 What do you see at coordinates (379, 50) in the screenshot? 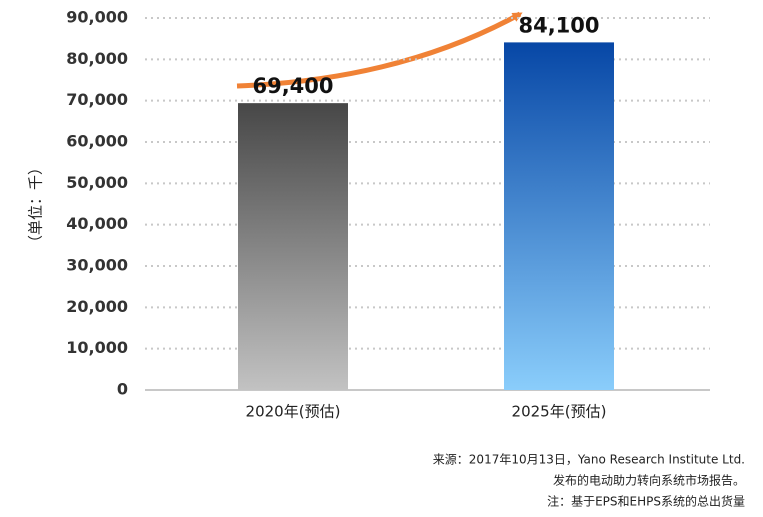
I see `trend-arrow` at bounding box center [379, 50].